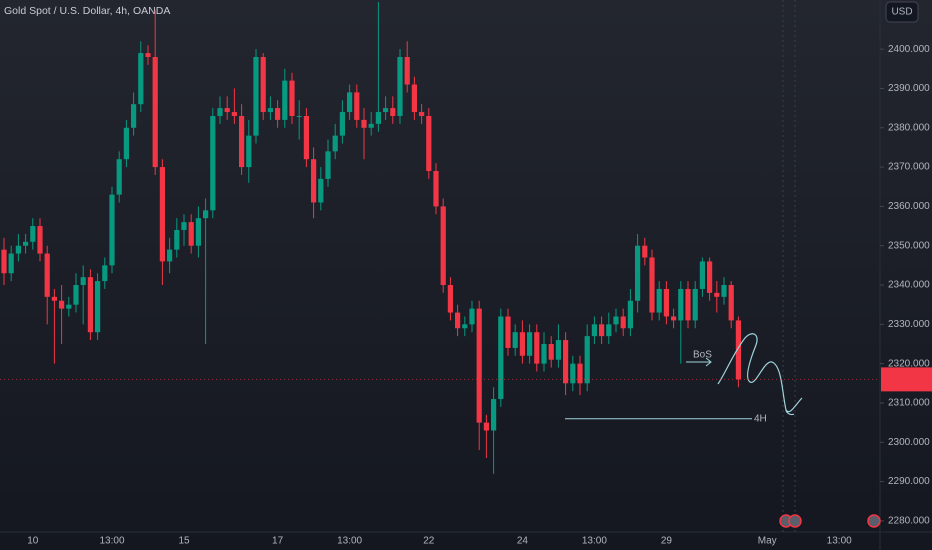 This screenshot has height=550, width=932. Describe the element at coordinates (830, 521) in the screenshot. I see `bottom-icons` at that location.